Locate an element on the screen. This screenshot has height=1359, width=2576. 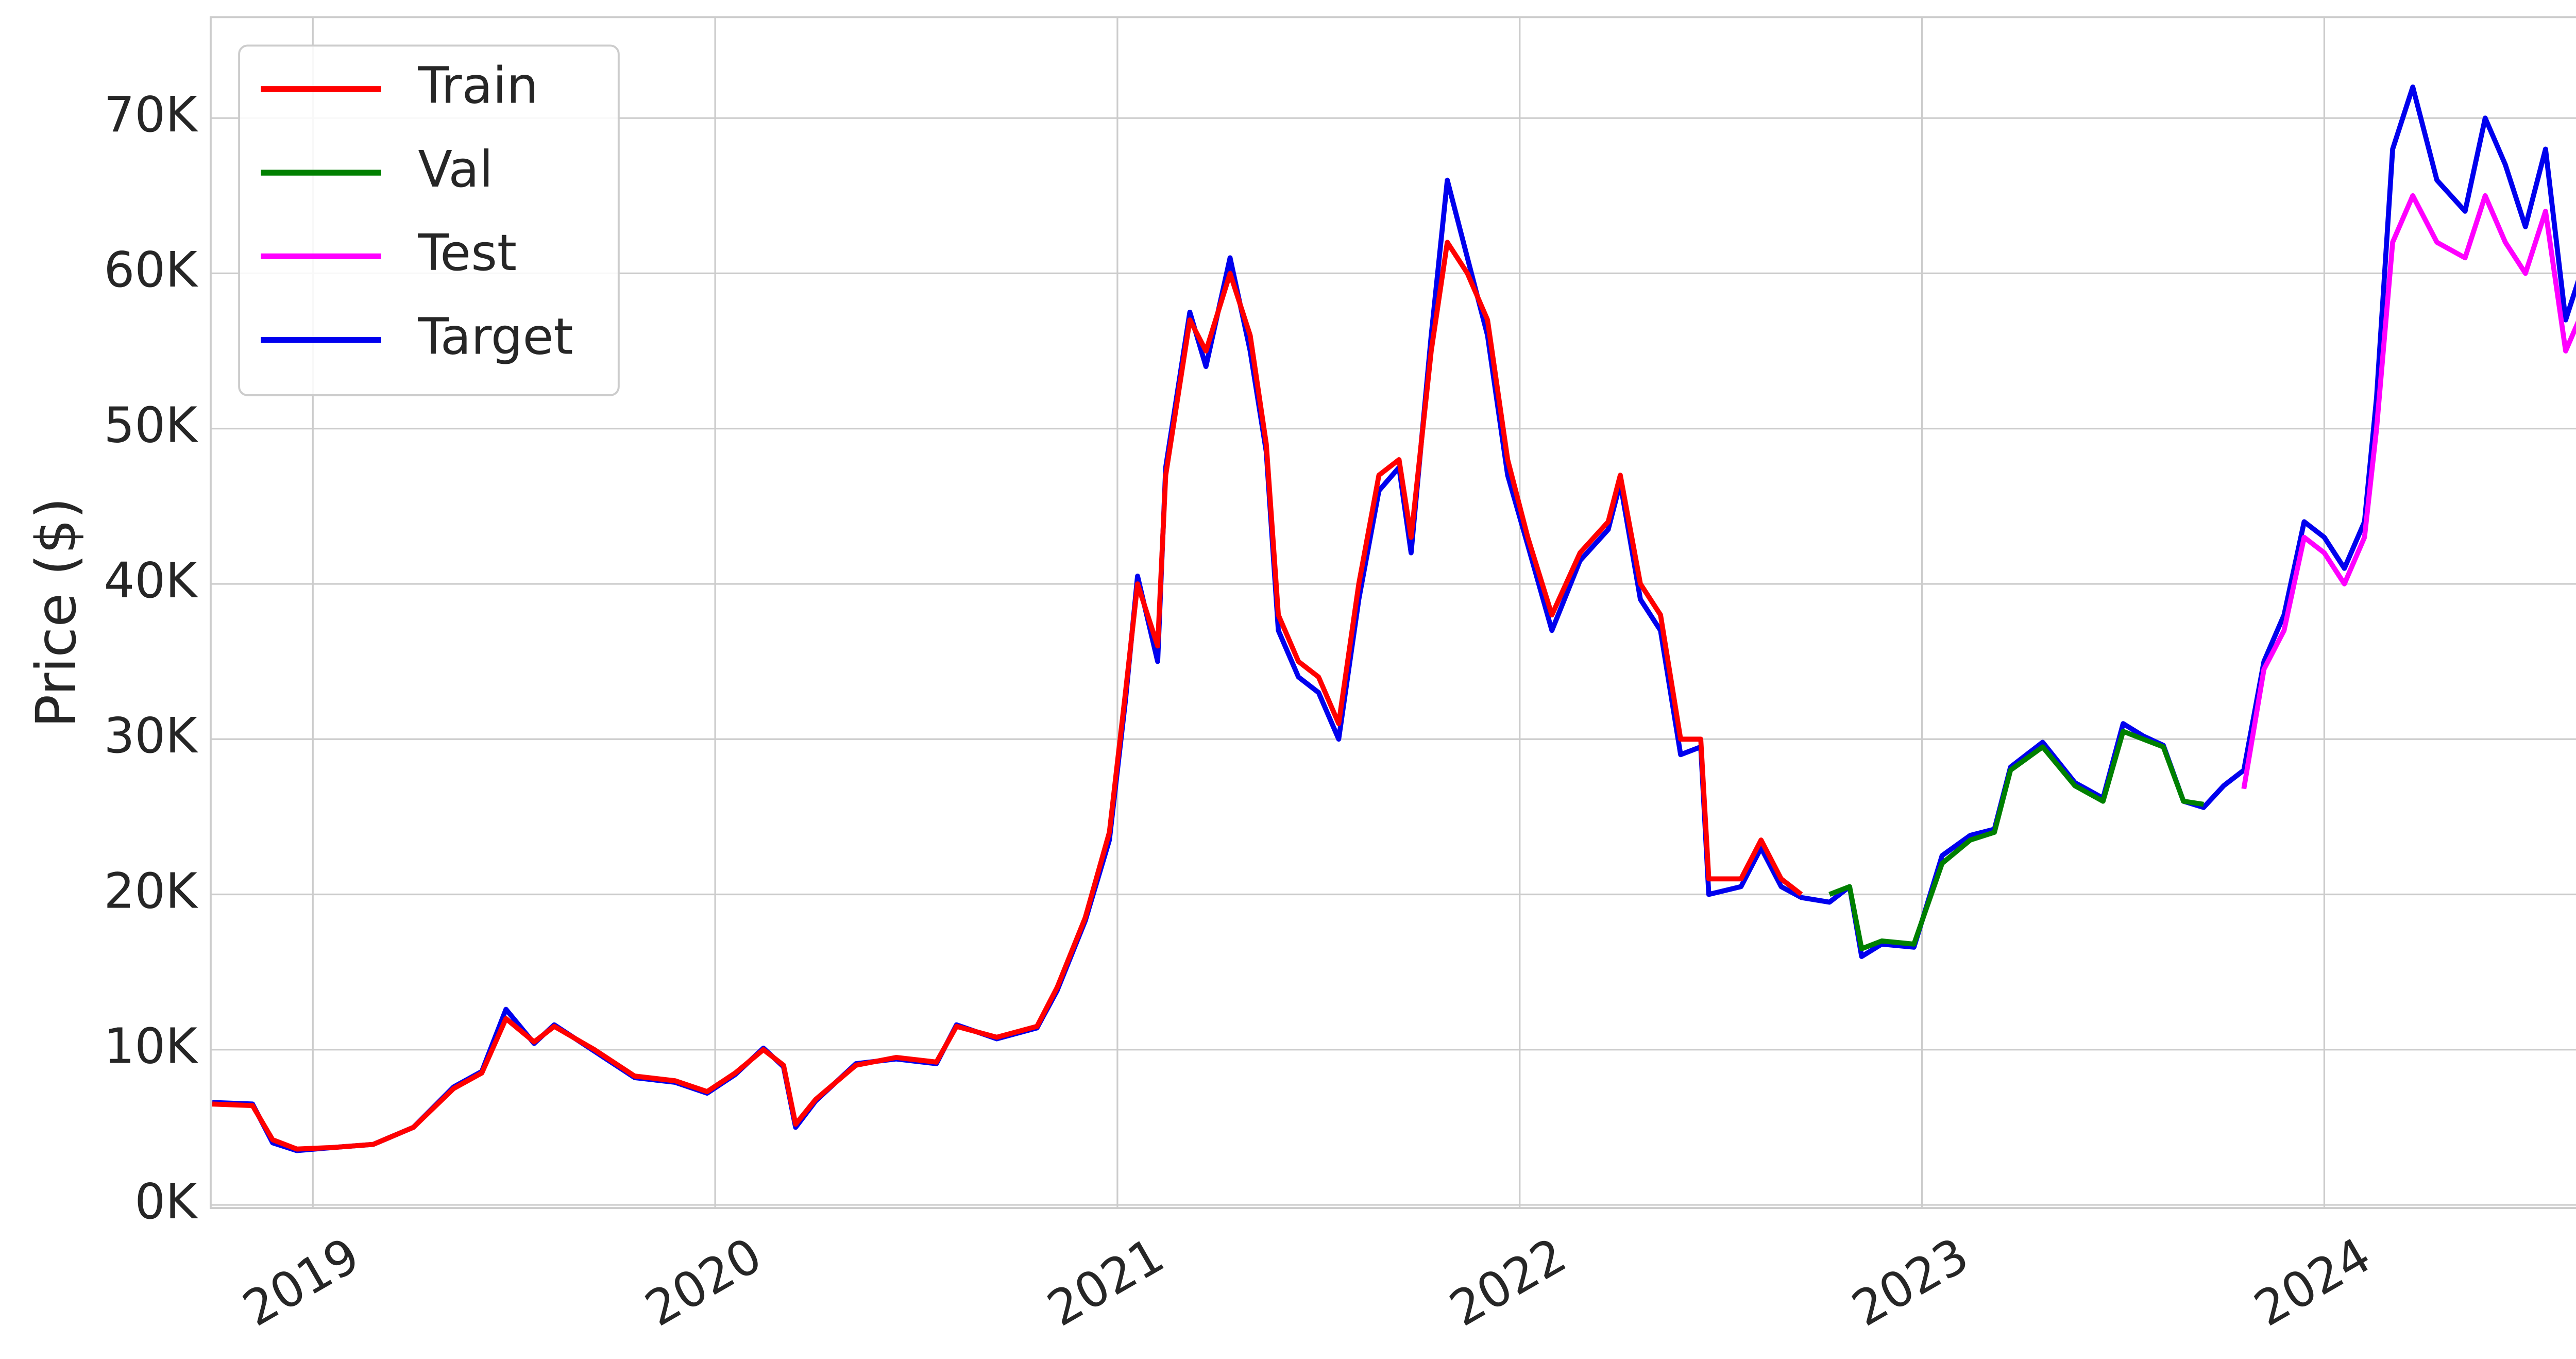
legend-label: Train is located at coordinates (478, 86).